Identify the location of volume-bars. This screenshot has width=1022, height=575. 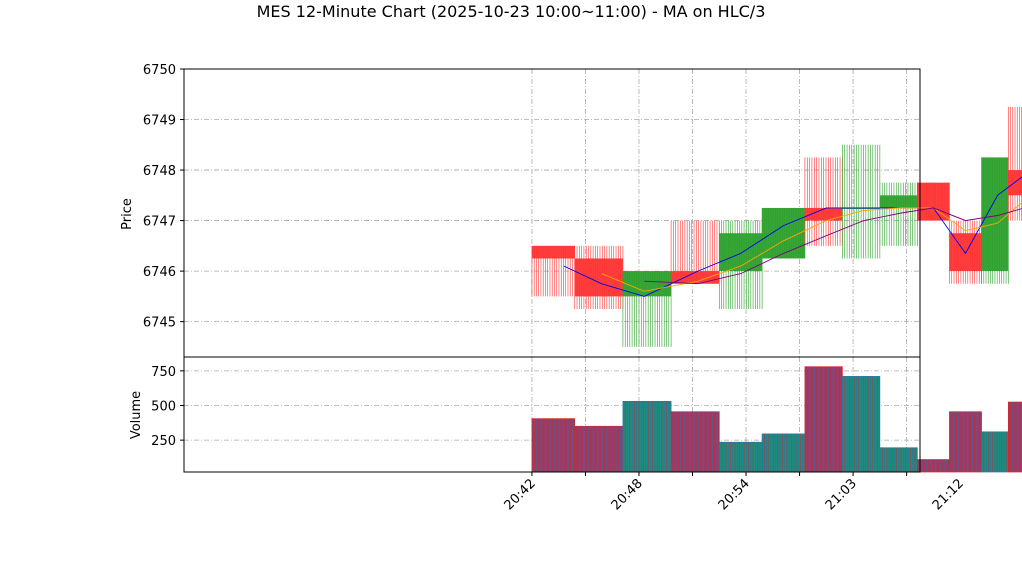
(776, 419).